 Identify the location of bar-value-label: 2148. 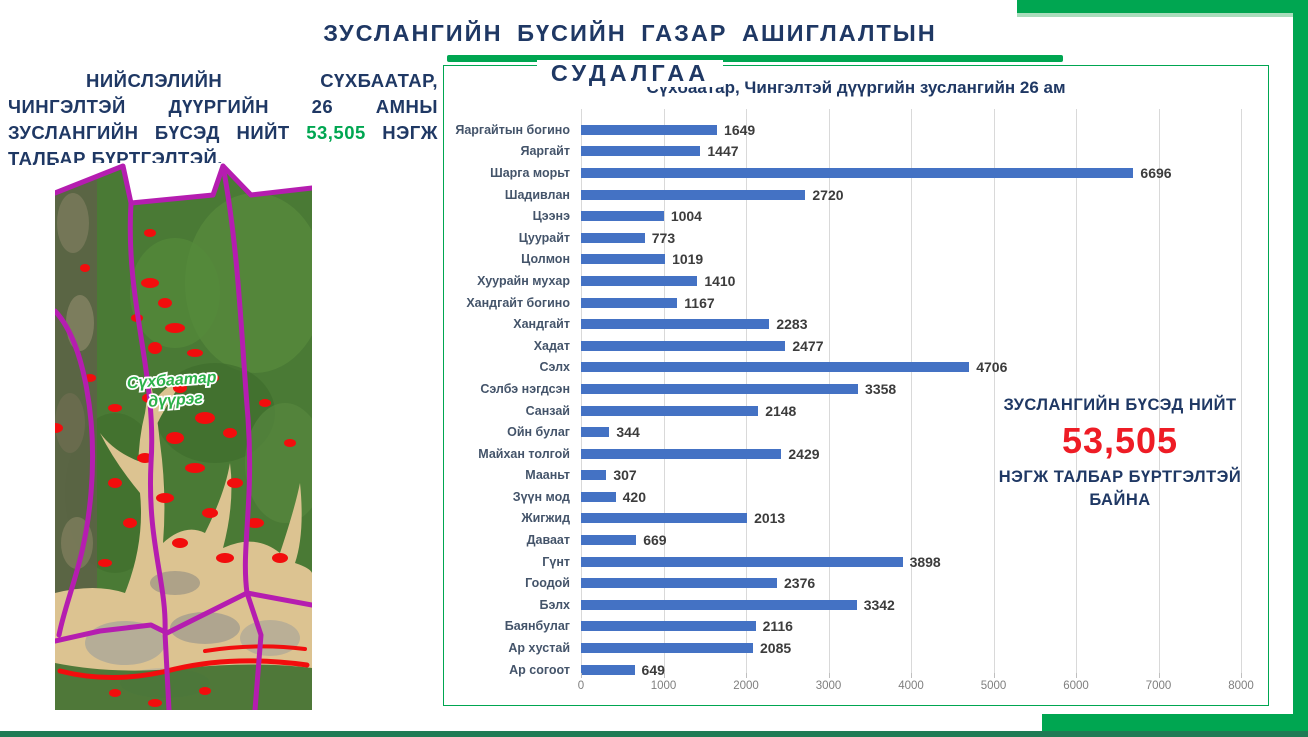
(781, 410).